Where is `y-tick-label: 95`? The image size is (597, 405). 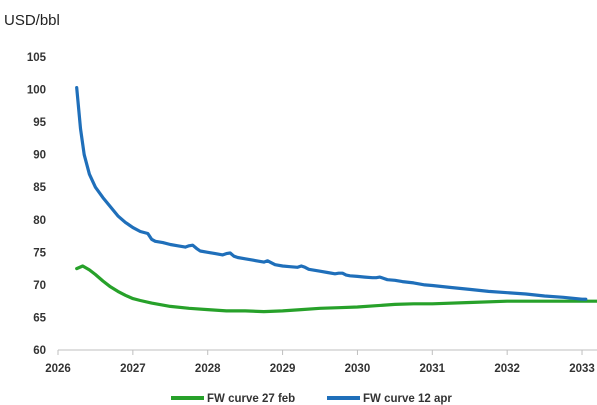 y-tick-label: 95 is located at coordinates (39, 123).